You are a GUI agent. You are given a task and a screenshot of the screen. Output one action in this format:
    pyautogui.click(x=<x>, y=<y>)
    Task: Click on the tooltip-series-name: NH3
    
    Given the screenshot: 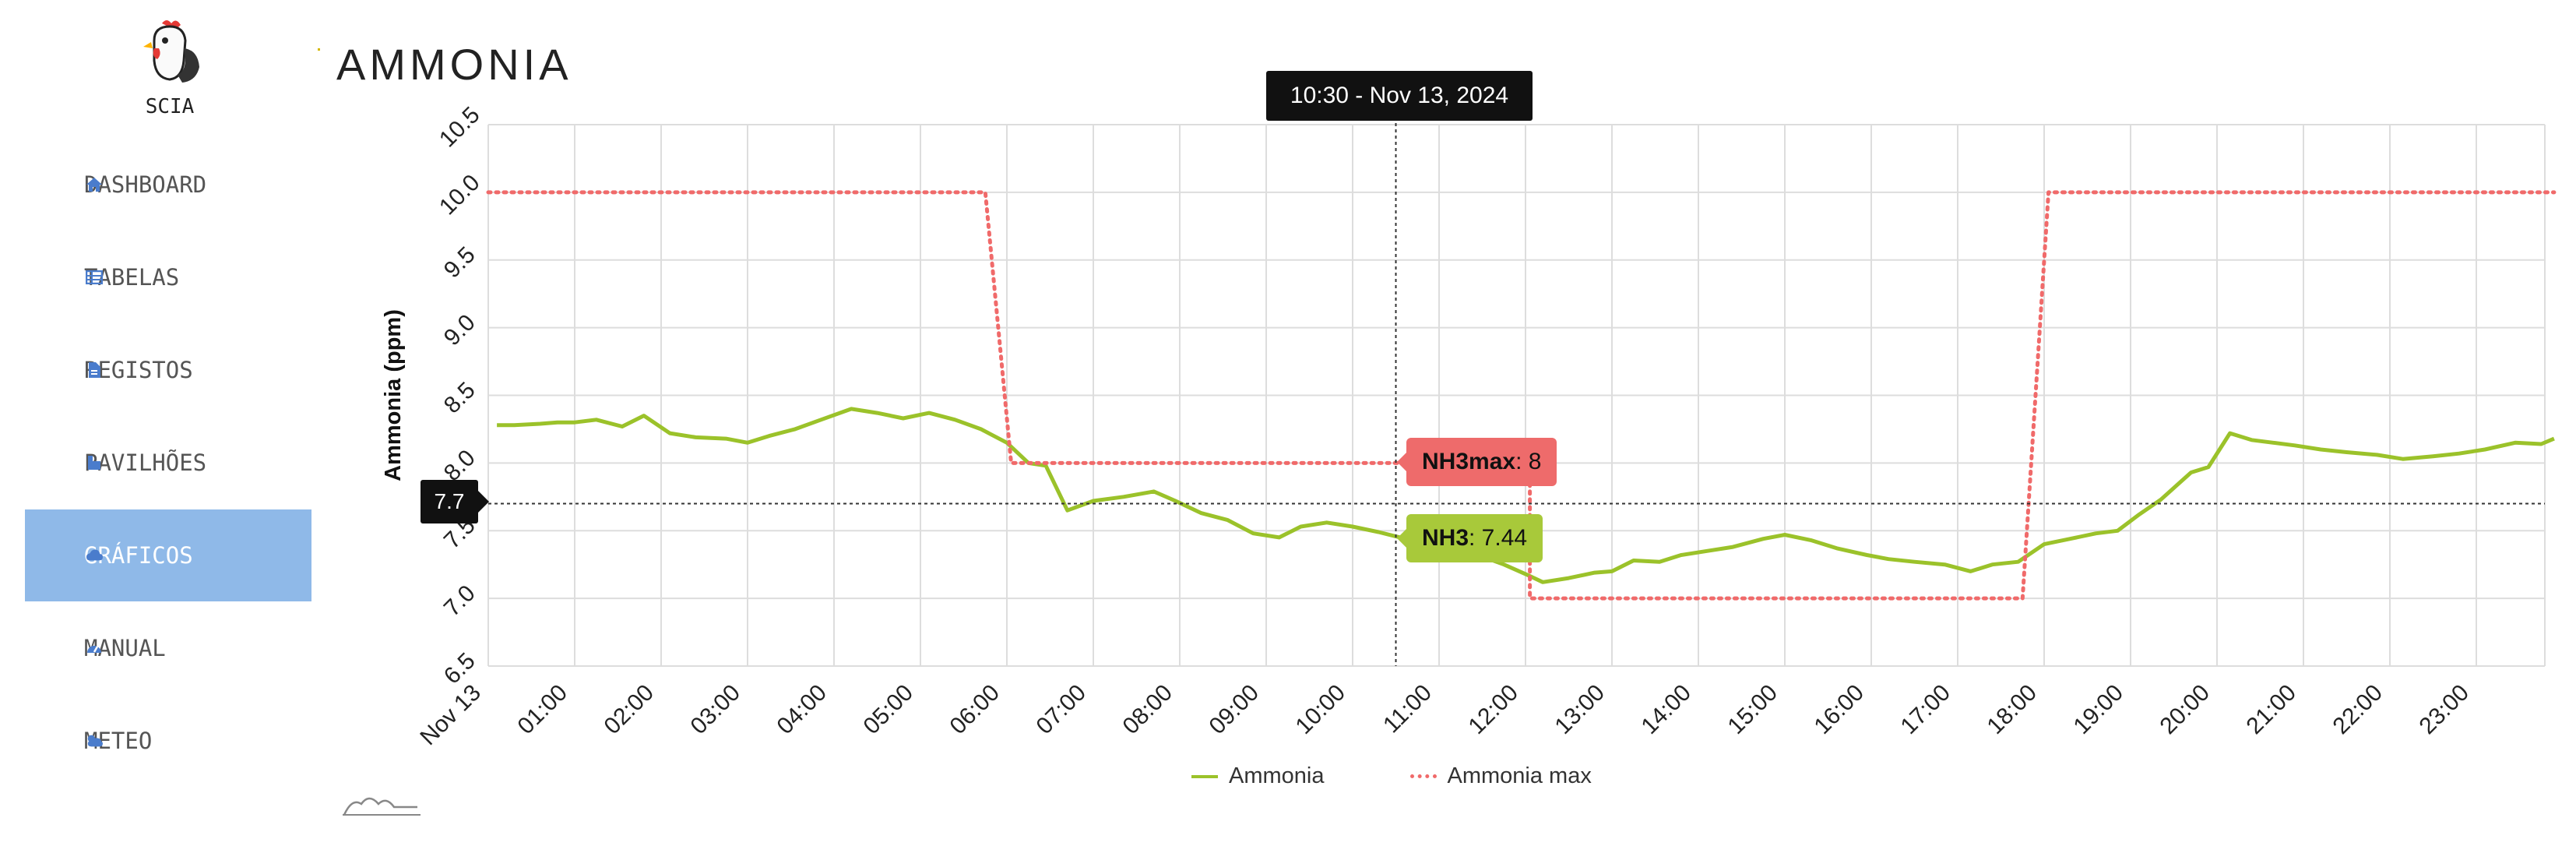 What is the action you would take?
    pyautogui.click(x=1445, y=538)
    